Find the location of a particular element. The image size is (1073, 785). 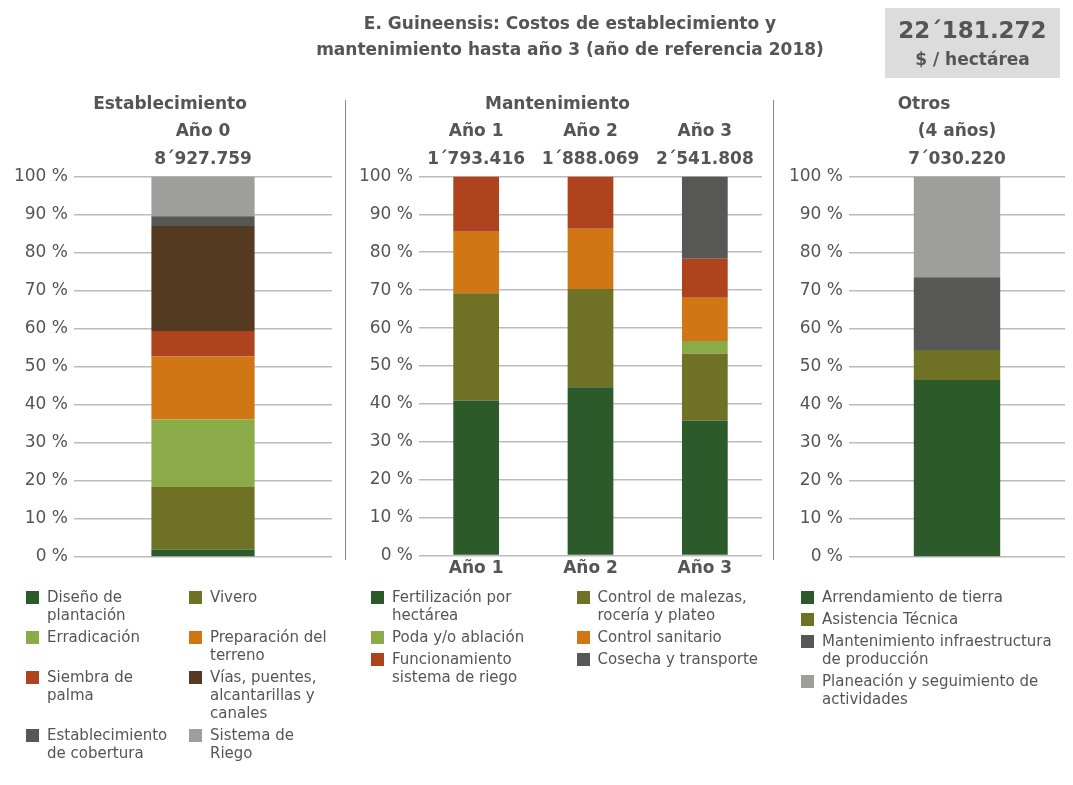

chart-title: Establecimiento is located at coordinates (170, 102).